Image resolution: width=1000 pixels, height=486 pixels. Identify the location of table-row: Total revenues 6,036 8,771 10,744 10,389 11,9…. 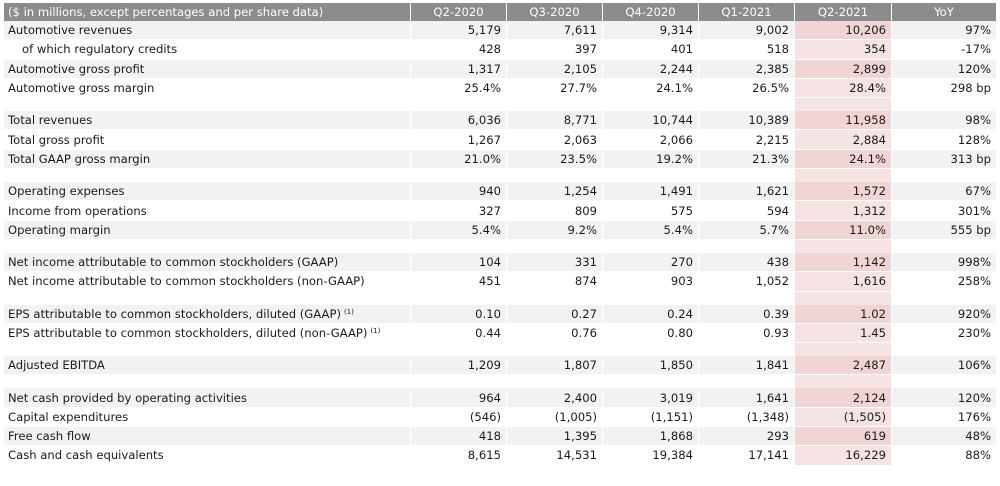
(500, 121).